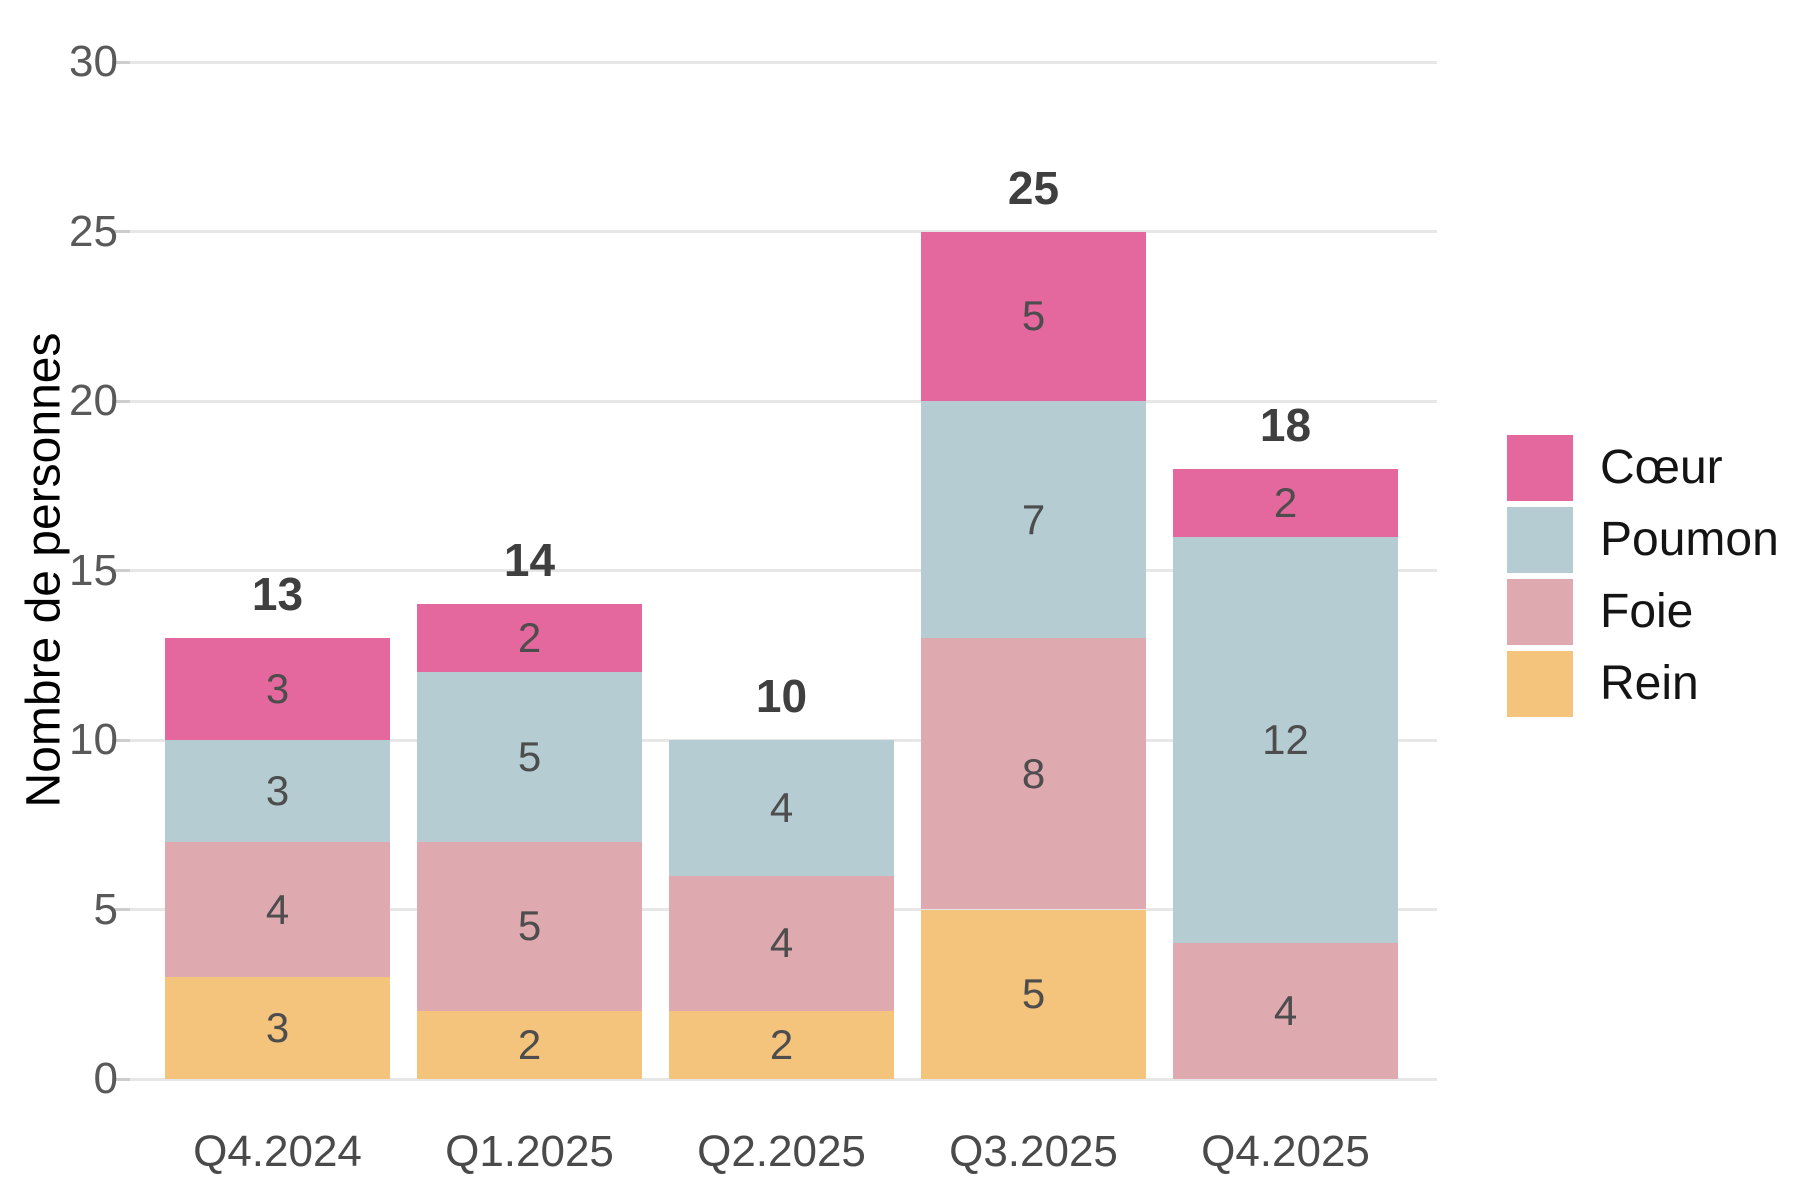 This screenshot has width=1800, height=1200. Describe the element at coordinates (781, 696) in the screenshot. I see `bar-total-label: 10` at that location.